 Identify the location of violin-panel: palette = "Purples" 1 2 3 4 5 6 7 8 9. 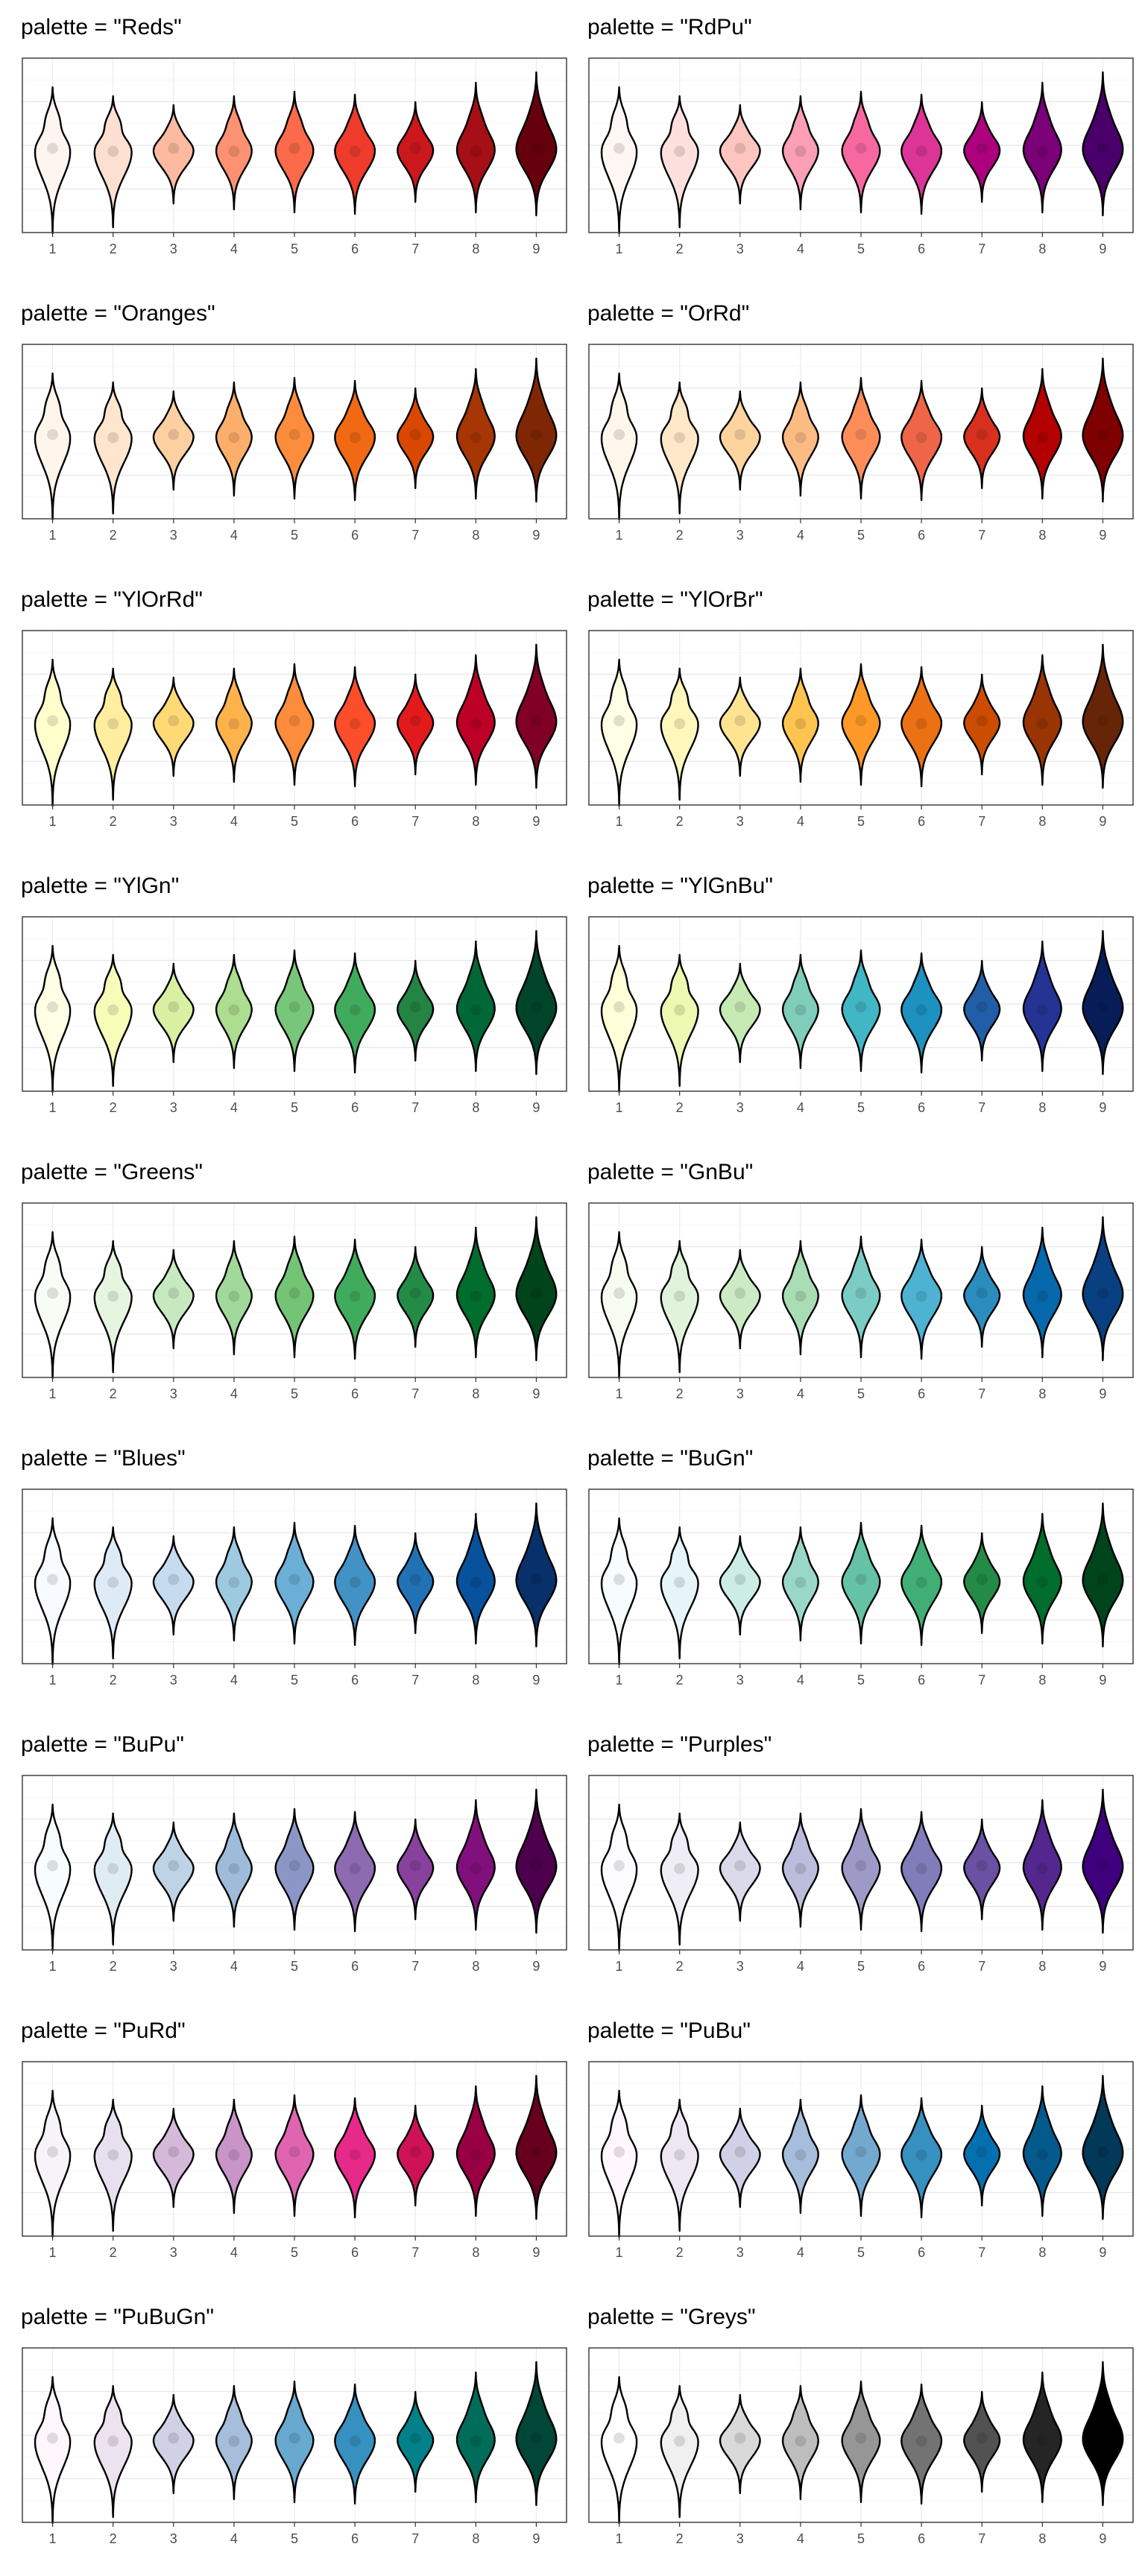
(850, 1860).